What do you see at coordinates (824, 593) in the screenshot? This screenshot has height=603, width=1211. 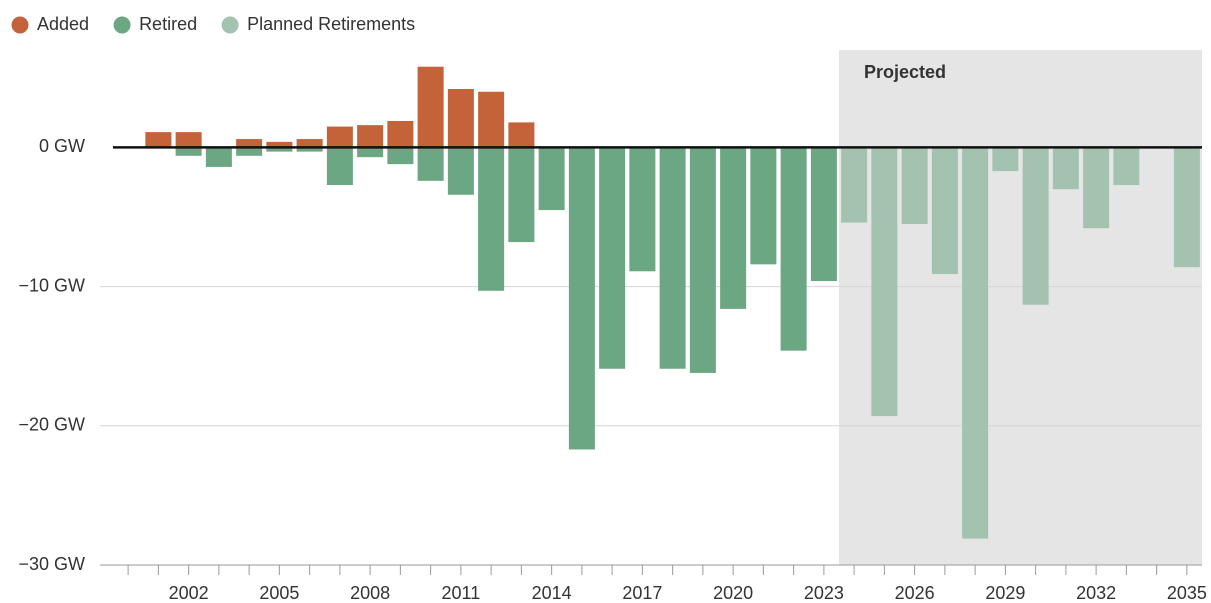 I see `x-tick-label: 2023` at bounding box center [824, 593].